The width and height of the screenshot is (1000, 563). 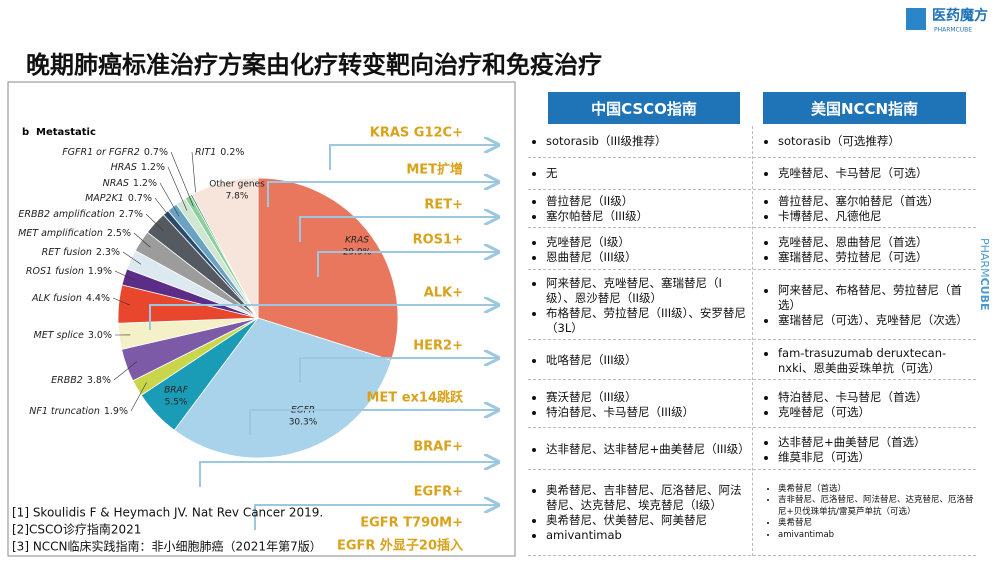 What do you see at coordinates (984, 274) in the screenshot?
I see `side-brand: PHARMCUBE` at bounding box center [984, 274].